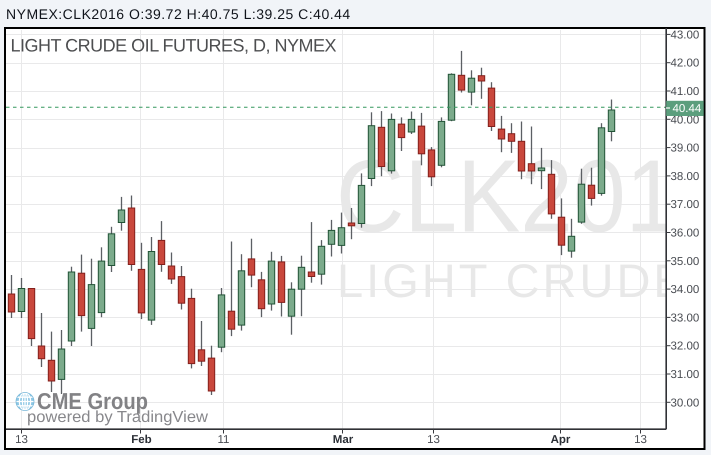 This screenshot has height=455, width=711. Describe the element at coordinates (685, 120) in the screenshot. I see `svg-text: 40.00` at that location.